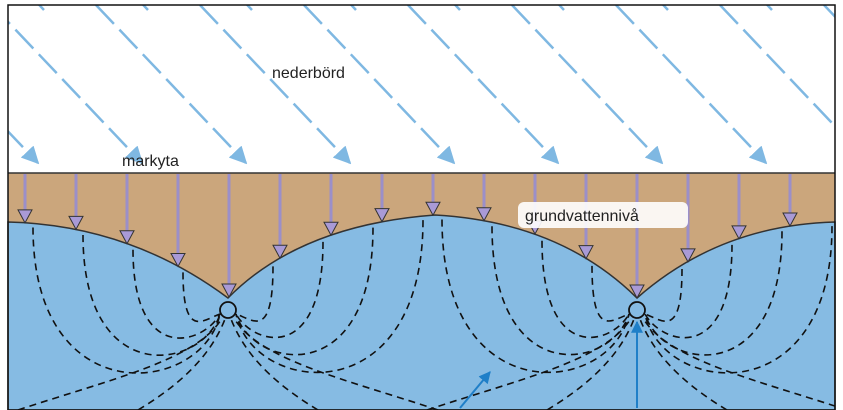 The width and height of the screenshot is (843, 410). What do you see at coordinates (475, 390) in the screenshot?
I see `pointer-arrow` at bounding box center [475, 390].